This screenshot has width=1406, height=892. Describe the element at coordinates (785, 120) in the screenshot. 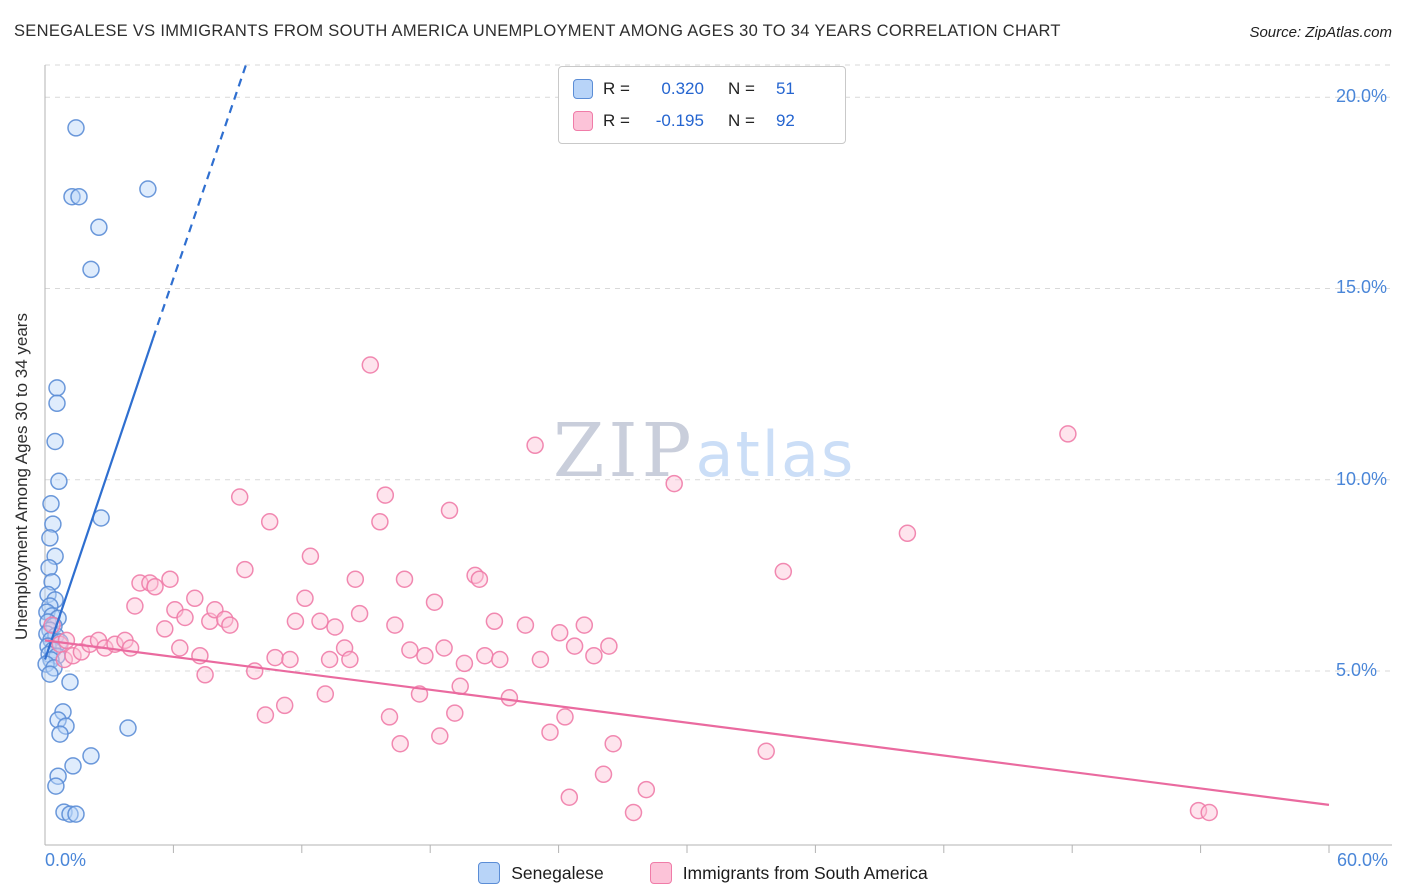

I see `n-value-immigrants: 92` at that location.